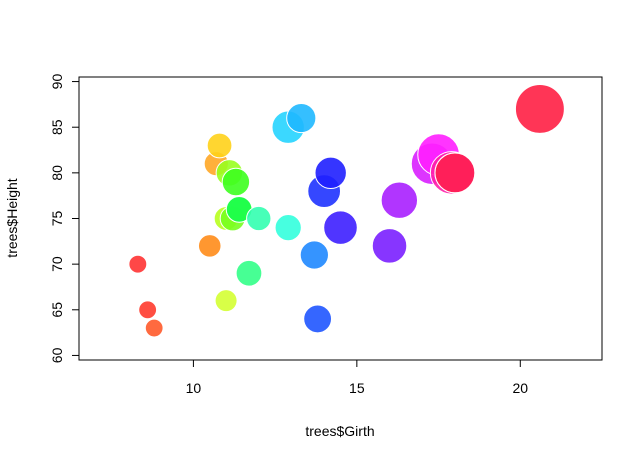 Image resolution: width=643 pixels, height=459 pixels. Describe the element at coordinates (194, 388) in the screenshot. I see `x-tick-label: 10` at that location.